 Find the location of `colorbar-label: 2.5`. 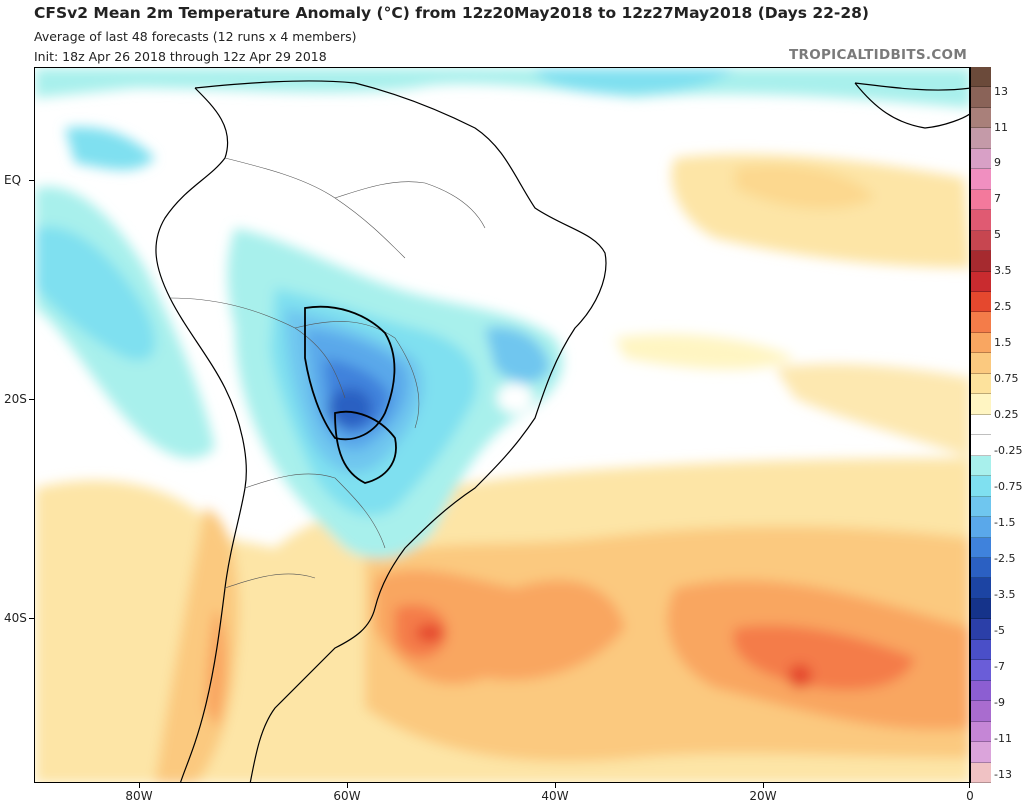

colorbar-label: 2.5 is located at coordinates (1003, 307).